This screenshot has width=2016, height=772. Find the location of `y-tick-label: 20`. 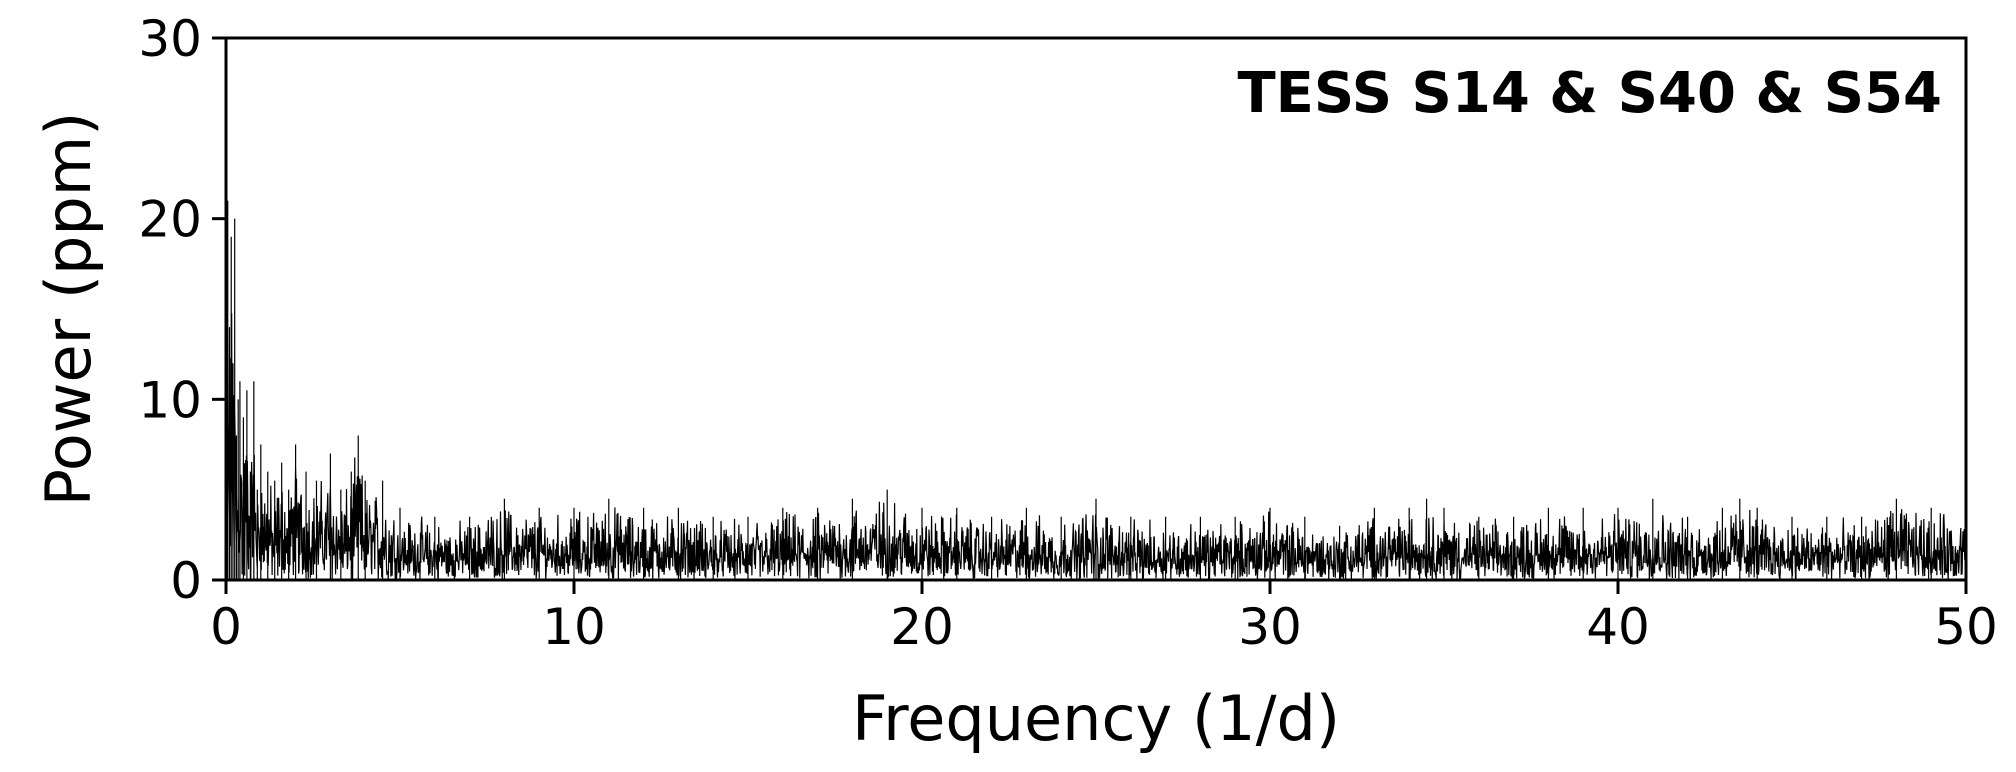

y-tick-label: 20 is located at coordinates (170, 220).